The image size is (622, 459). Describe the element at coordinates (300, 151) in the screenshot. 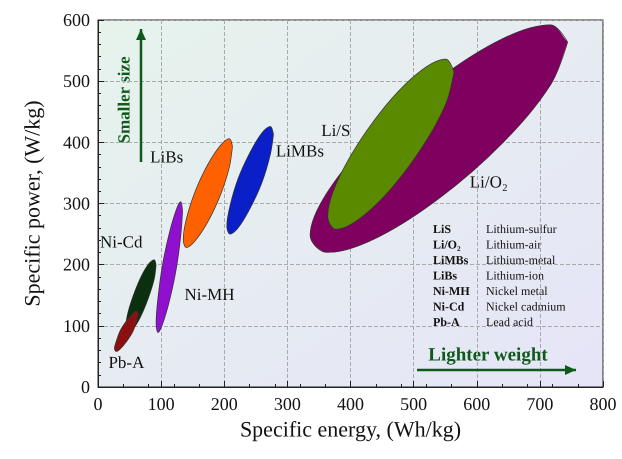

I see `series-label: LiMBs` at that location.